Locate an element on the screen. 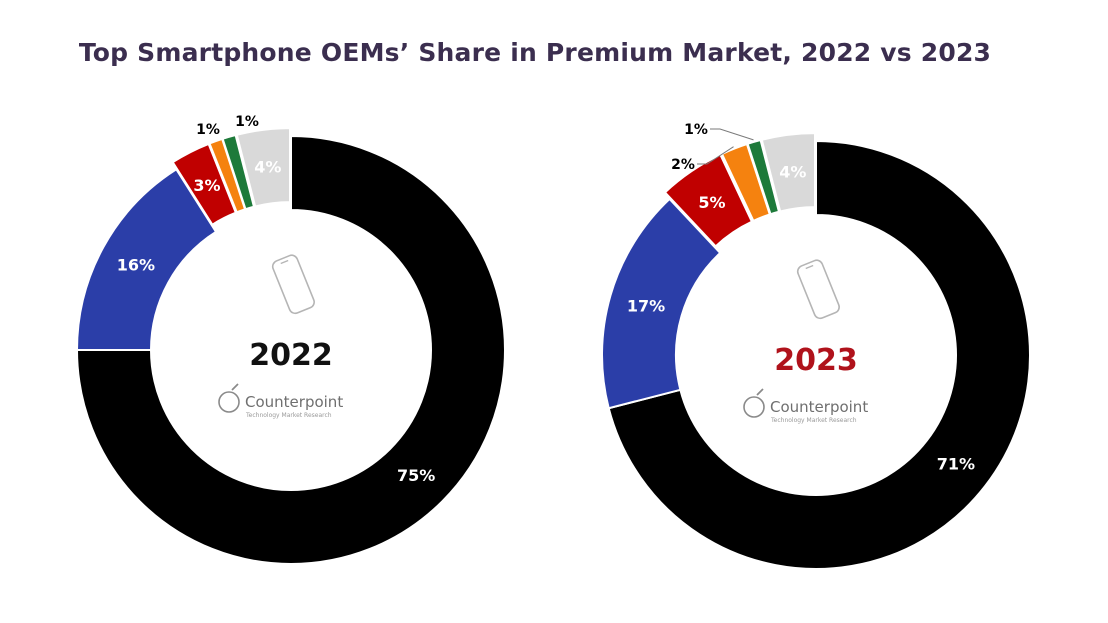 The image size is (1108, 623). slice-label-2022-3: 1% is located at coordinates (208, 130).